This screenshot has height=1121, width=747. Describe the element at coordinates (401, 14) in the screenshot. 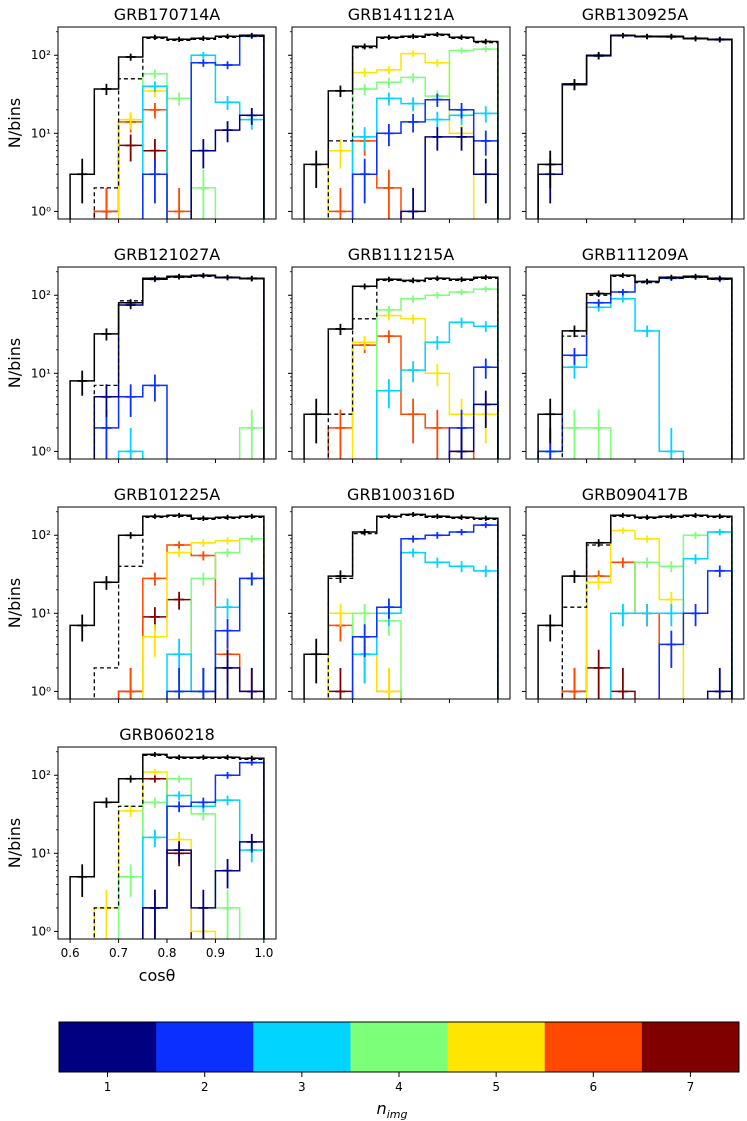

I see `panel-title: GRB141121A` at that location.